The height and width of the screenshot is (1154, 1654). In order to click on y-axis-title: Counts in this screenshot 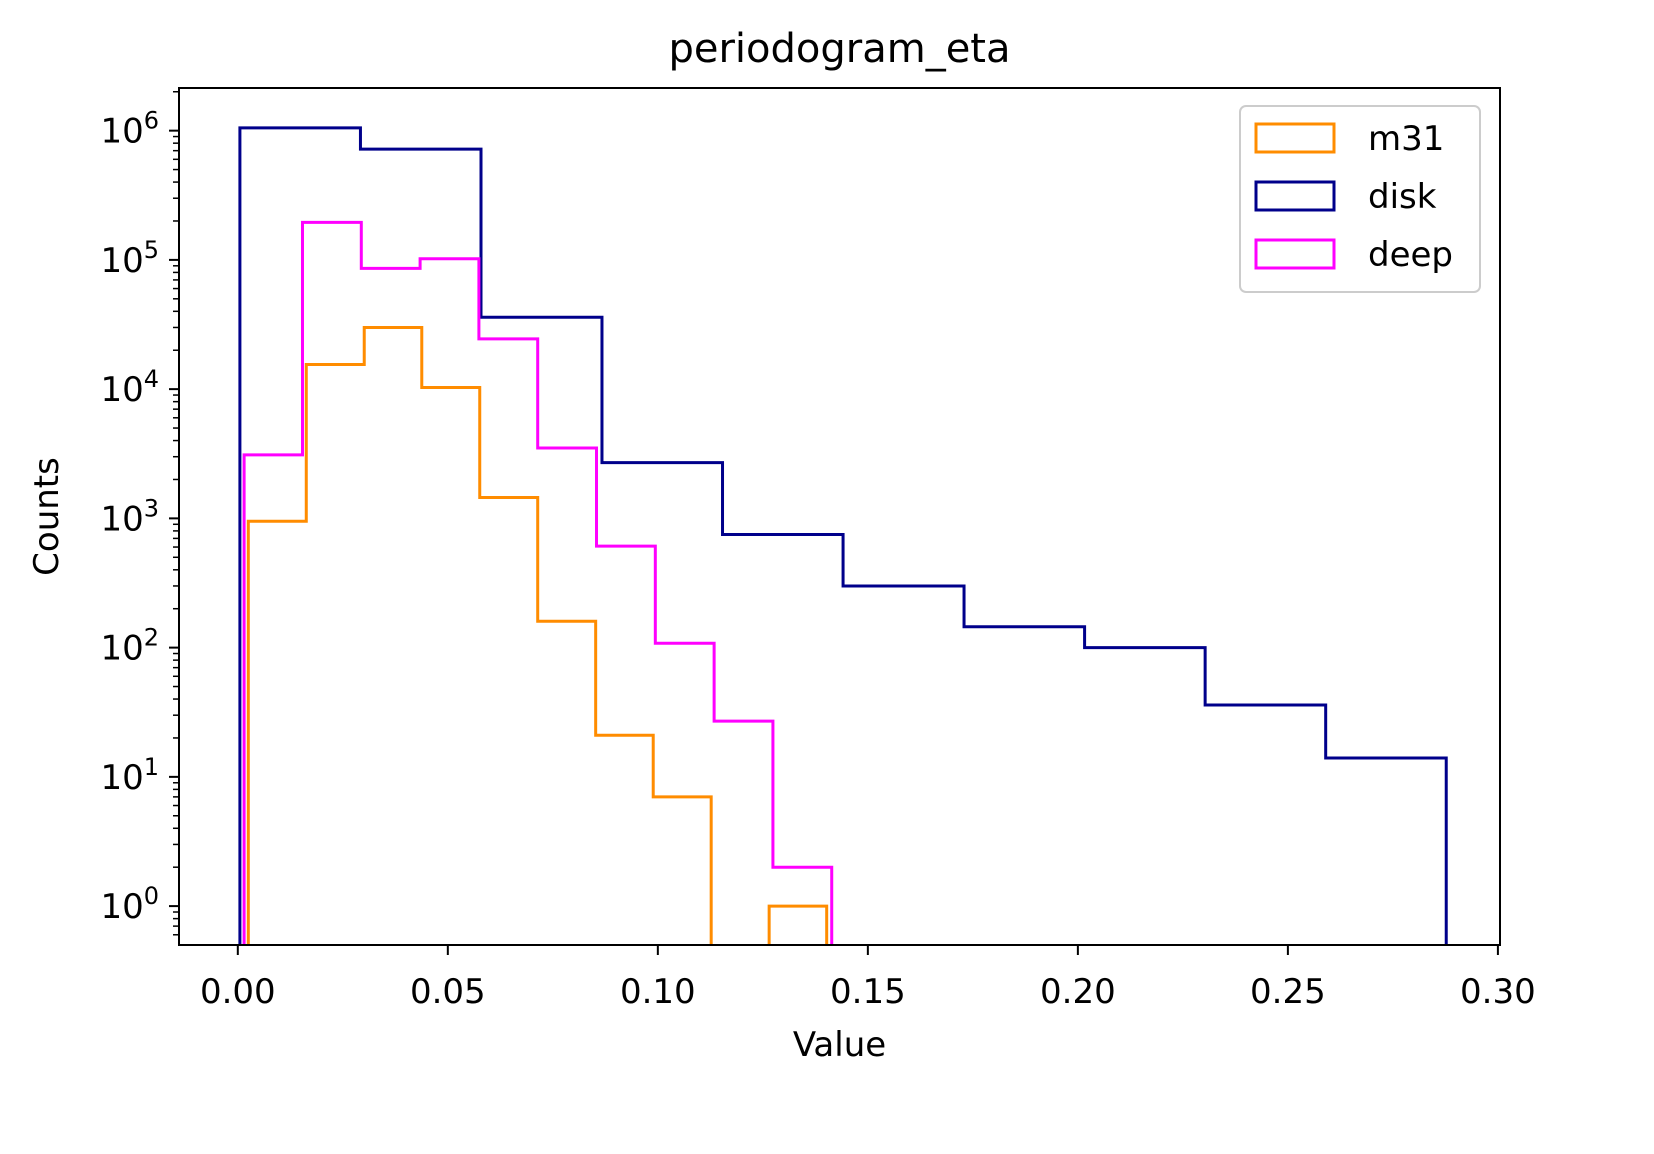, I will do `click(47, 516)`.